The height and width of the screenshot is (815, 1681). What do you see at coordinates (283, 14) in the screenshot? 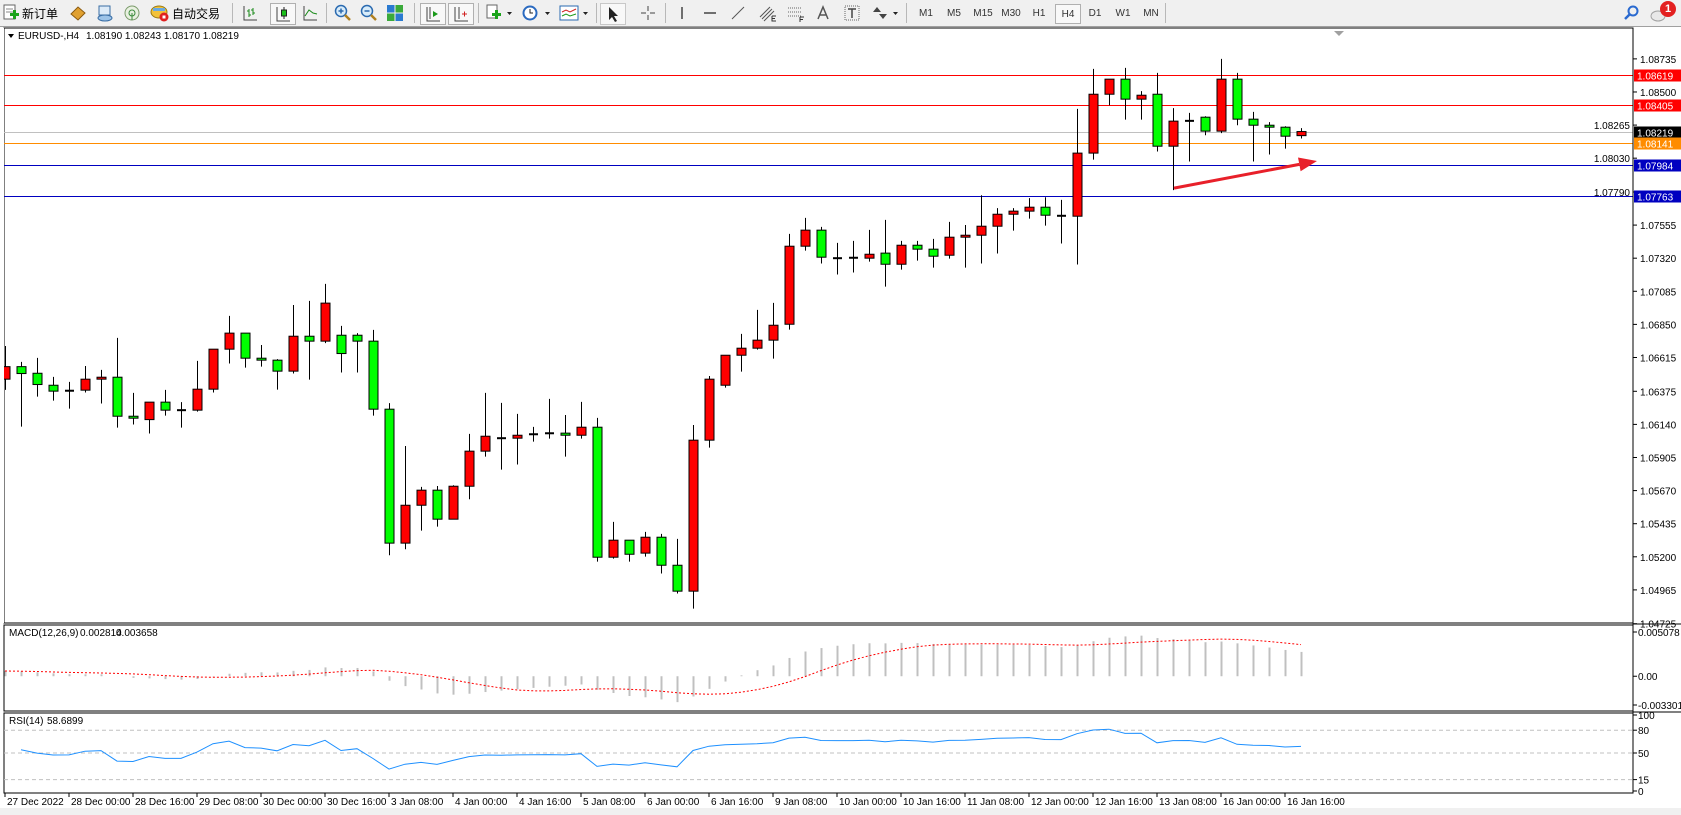
I see `candlestick-button` at bounding box center [283, 14].